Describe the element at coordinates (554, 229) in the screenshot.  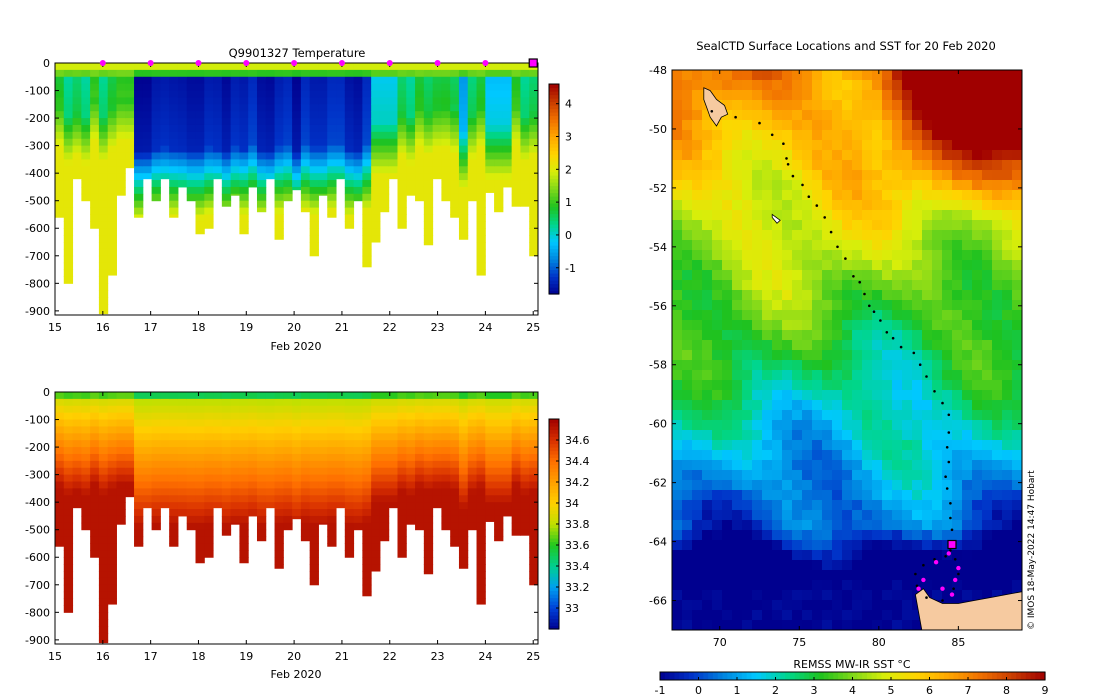
I see `temperature-colorbar-band` at that location.